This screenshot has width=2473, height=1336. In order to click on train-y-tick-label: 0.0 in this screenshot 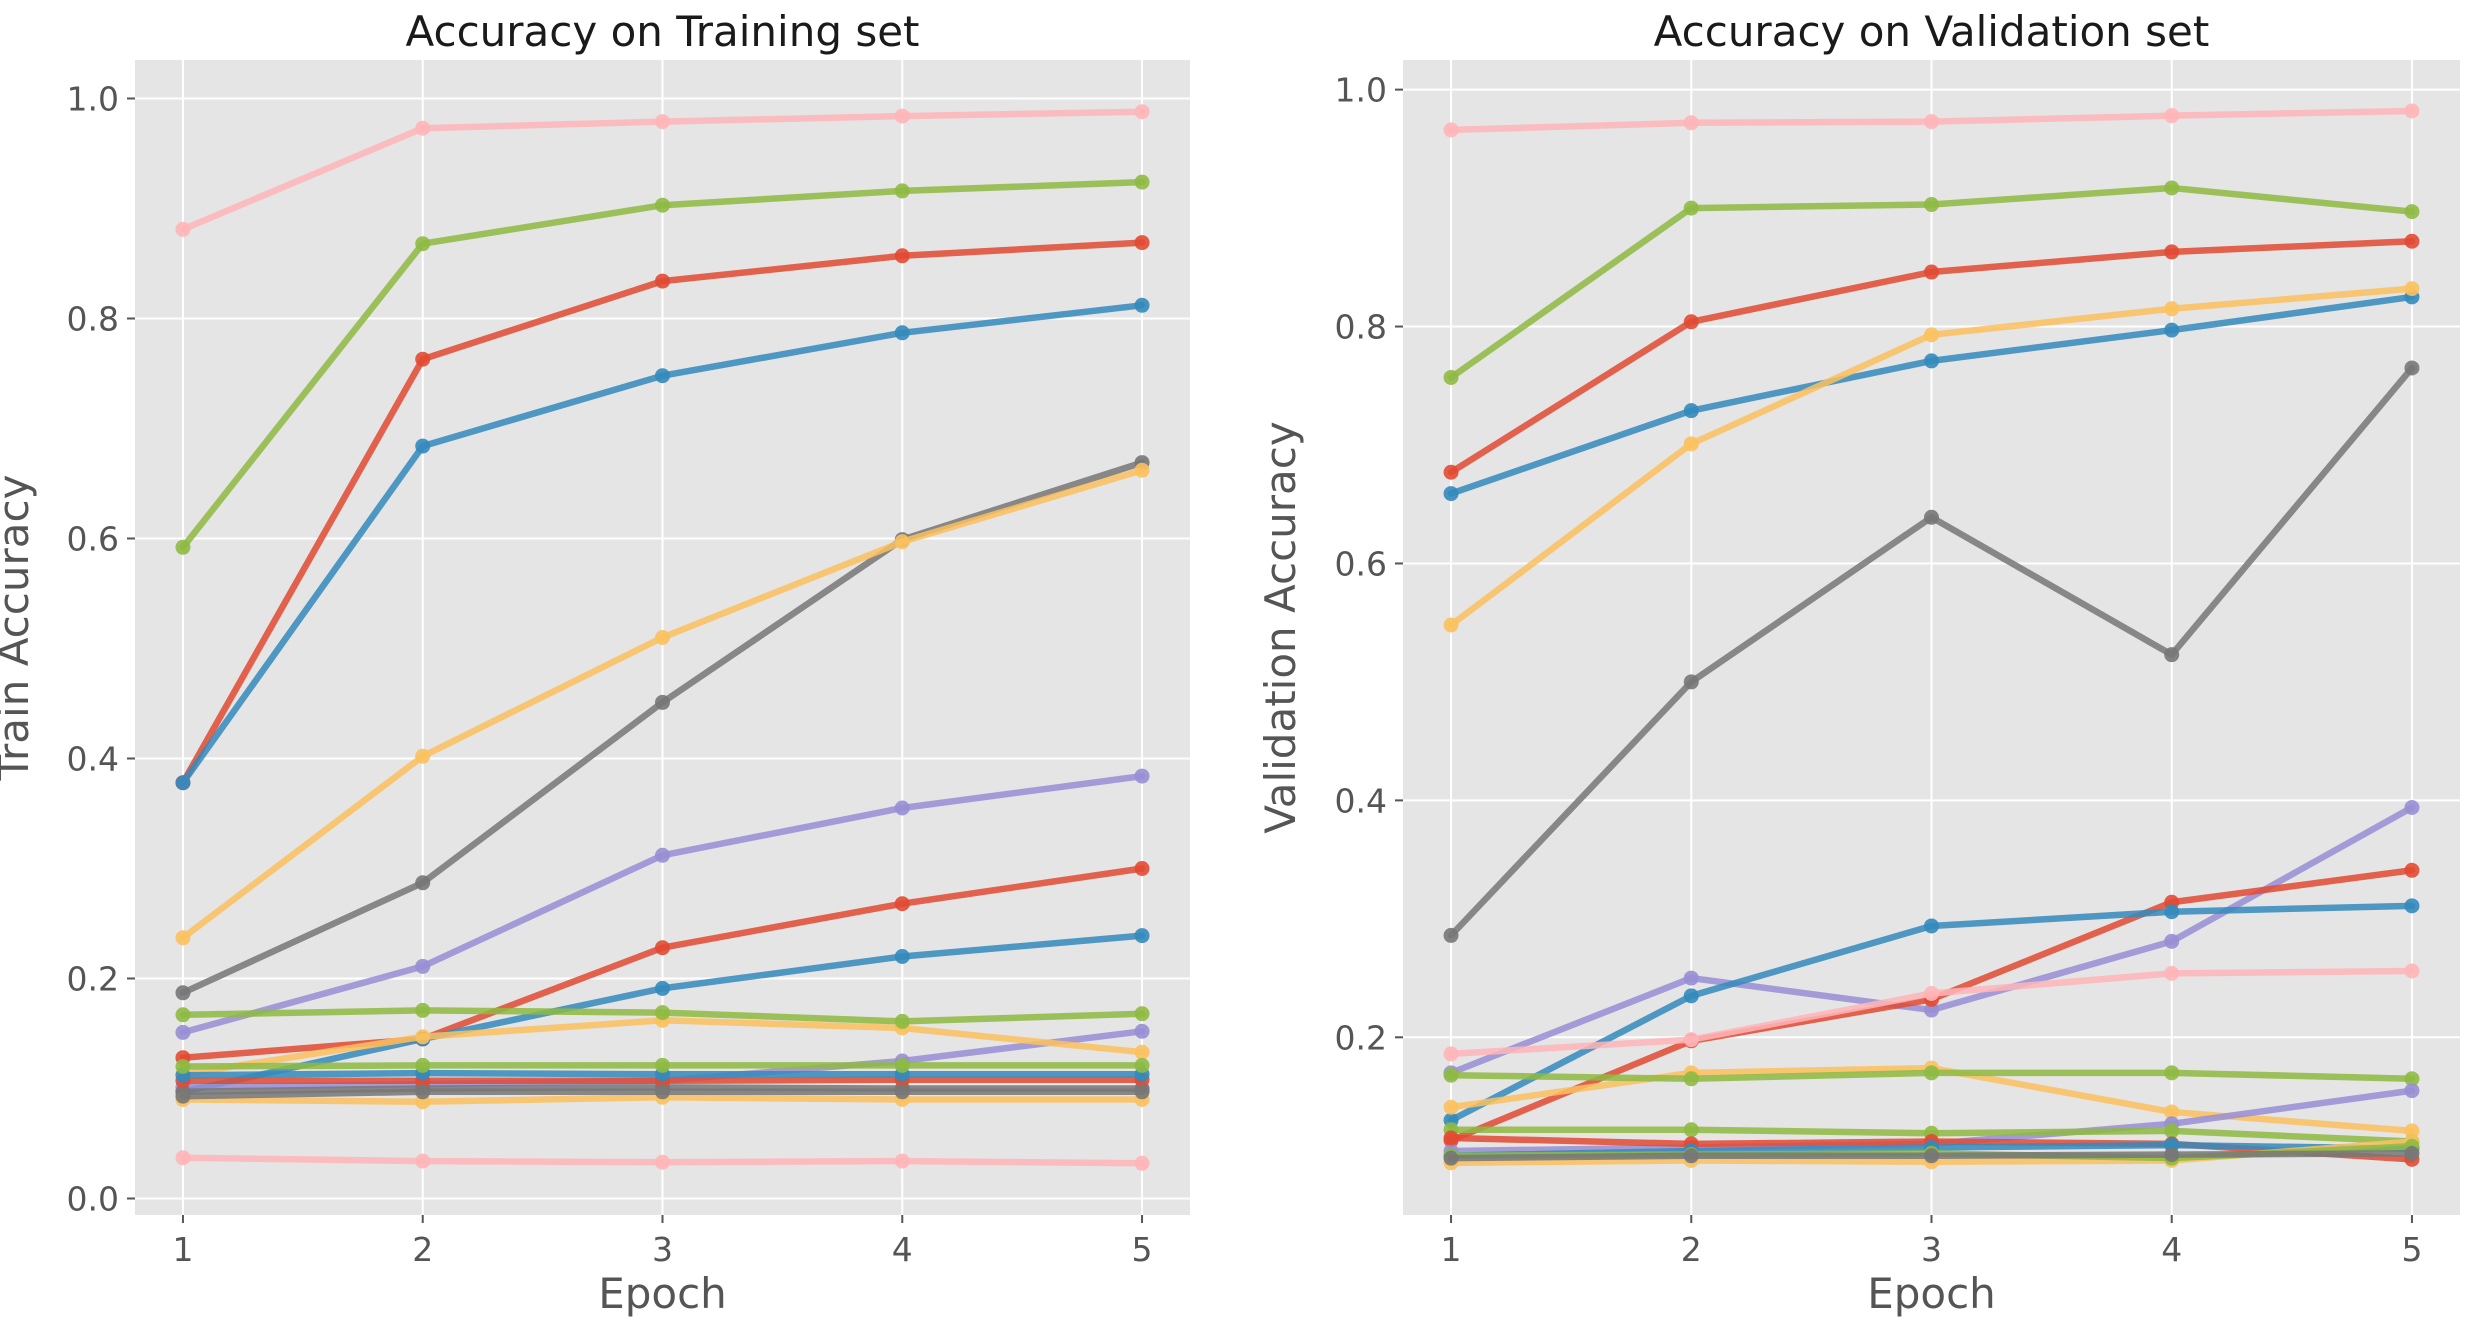, I will do `click(93, 1199)`.